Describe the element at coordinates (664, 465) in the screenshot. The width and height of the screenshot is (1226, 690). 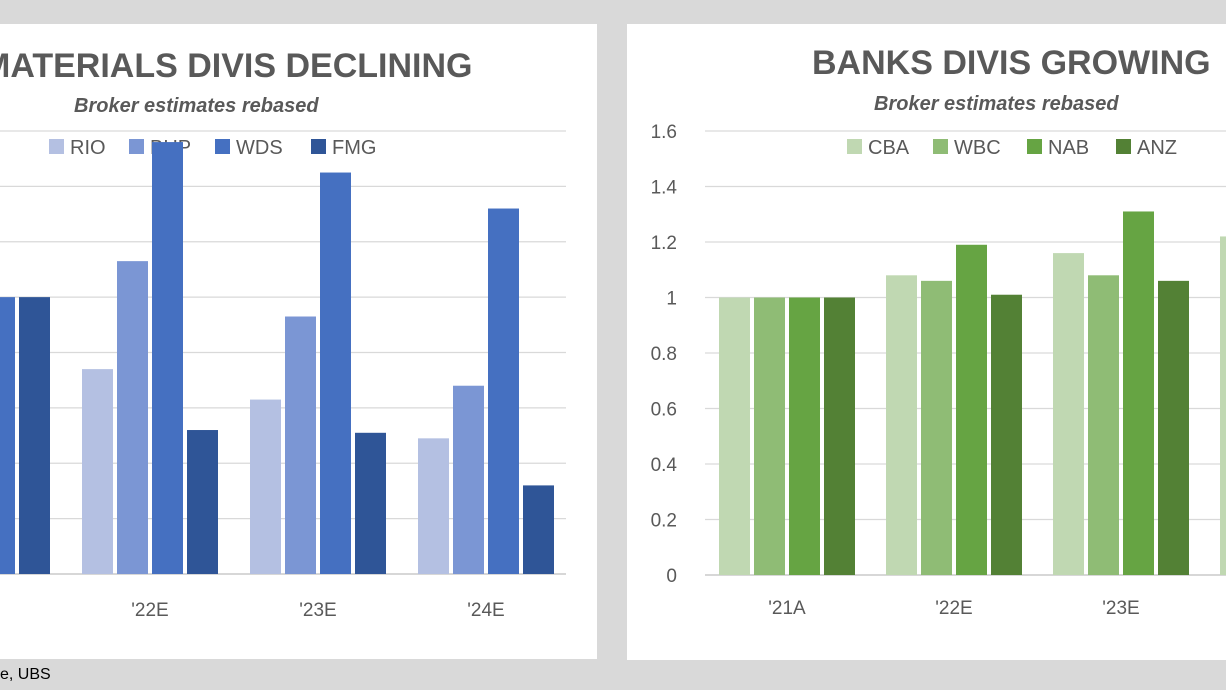
I see `y-tick-label: 0.4` at that location.